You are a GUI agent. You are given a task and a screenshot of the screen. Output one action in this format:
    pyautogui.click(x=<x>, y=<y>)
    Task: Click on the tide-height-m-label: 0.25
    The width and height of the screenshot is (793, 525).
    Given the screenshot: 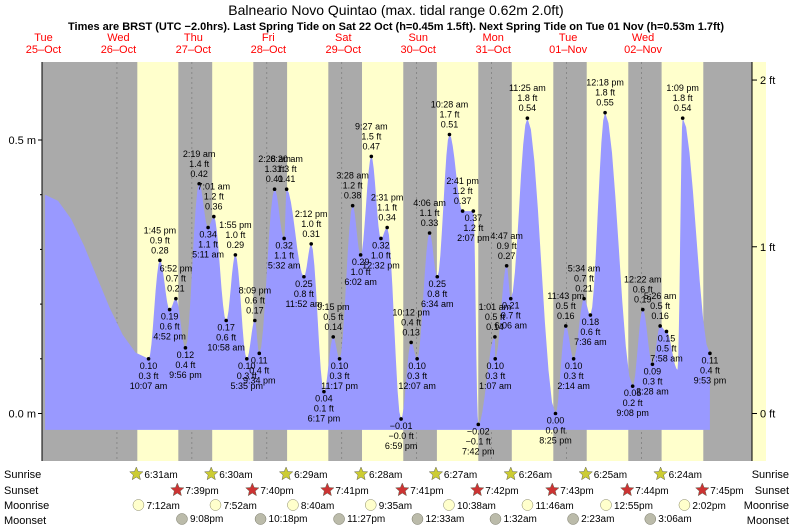 What is the action you would take?
    pyautogui.click(x=438, y=284)
    